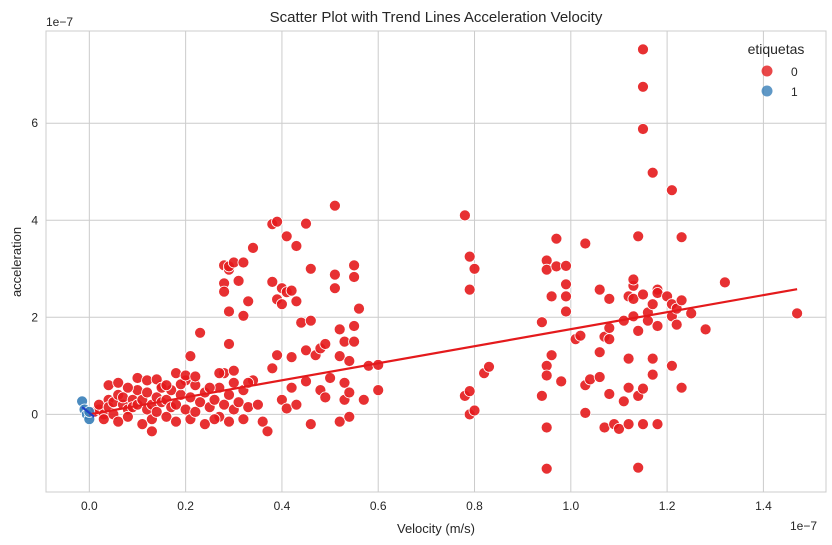 Image resolution: width=832 pixels, height=545 pixels. I want to click on legend: etiquetas 0 1, so click(776, 70).